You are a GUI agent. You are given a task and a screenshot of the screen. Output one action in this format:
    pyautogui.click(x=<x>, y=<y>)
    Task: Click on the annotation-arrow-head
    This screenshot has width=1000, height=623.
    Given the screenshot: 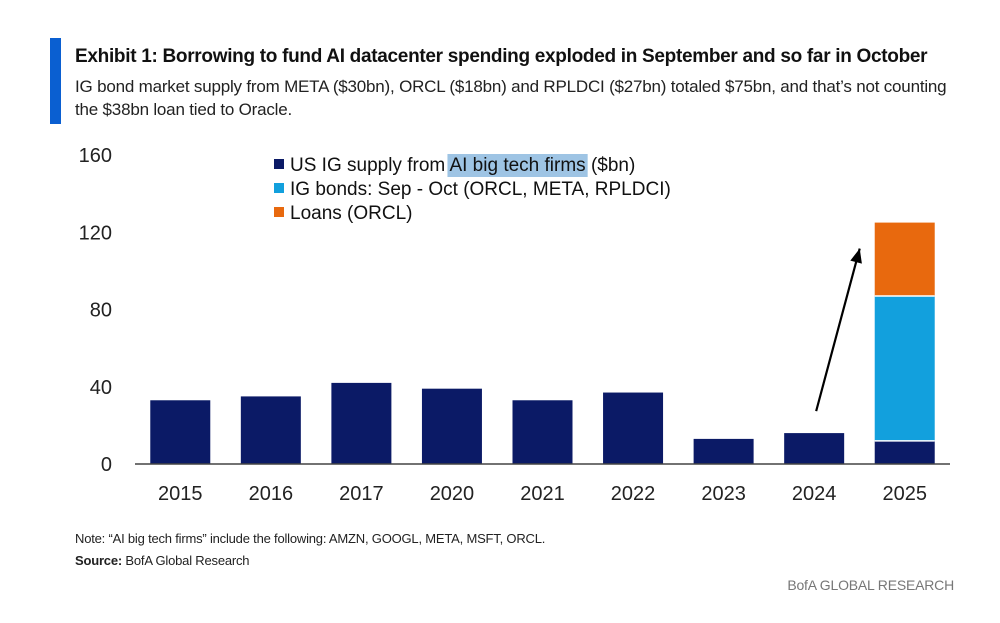 What is the action you would take?
    pyautogui.click(x=856, y=256)
    